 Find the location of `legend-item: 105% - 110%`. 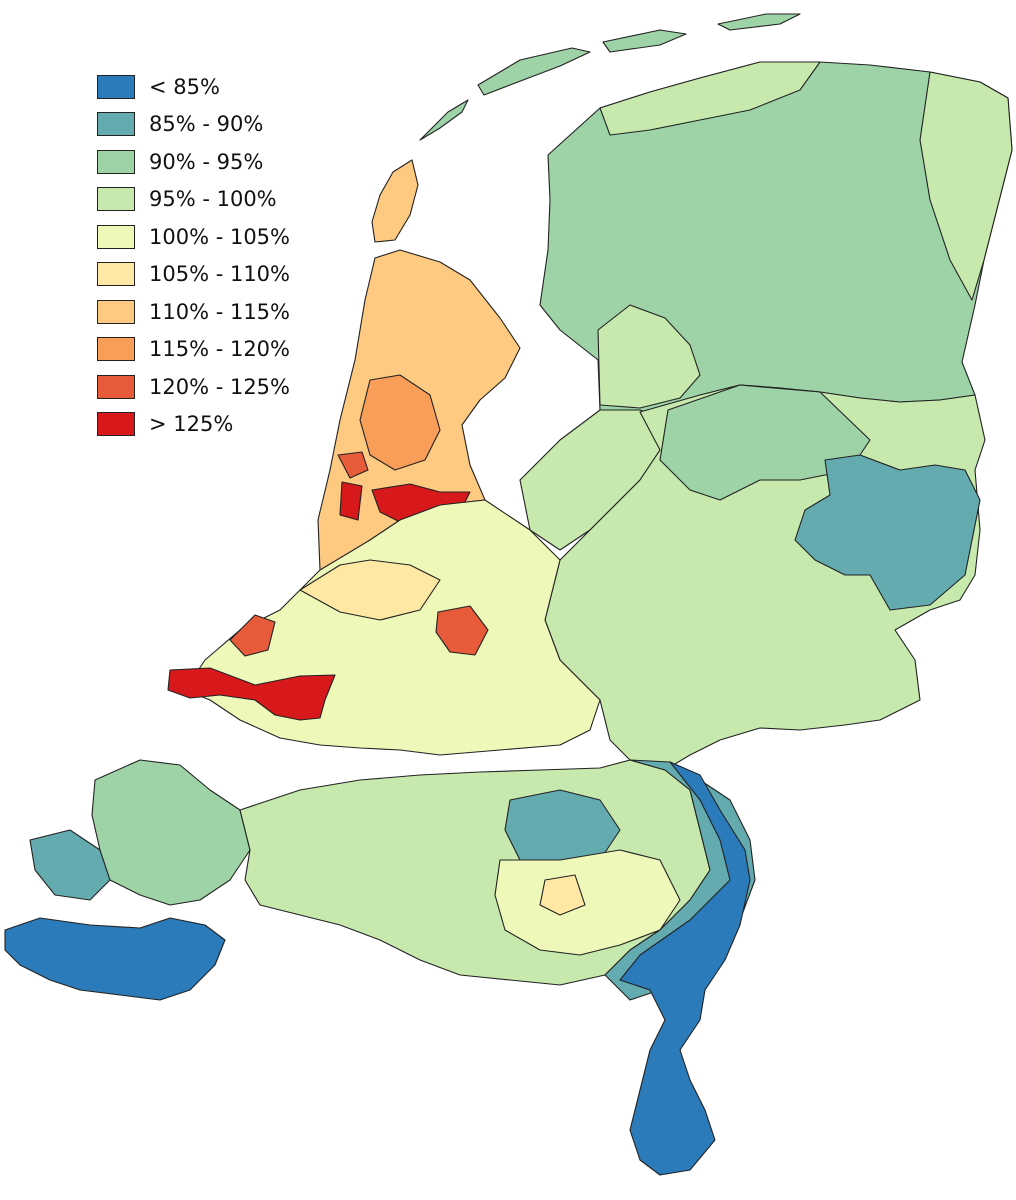

legend-item: 105% - 110% is located at coordinates (193, 275).